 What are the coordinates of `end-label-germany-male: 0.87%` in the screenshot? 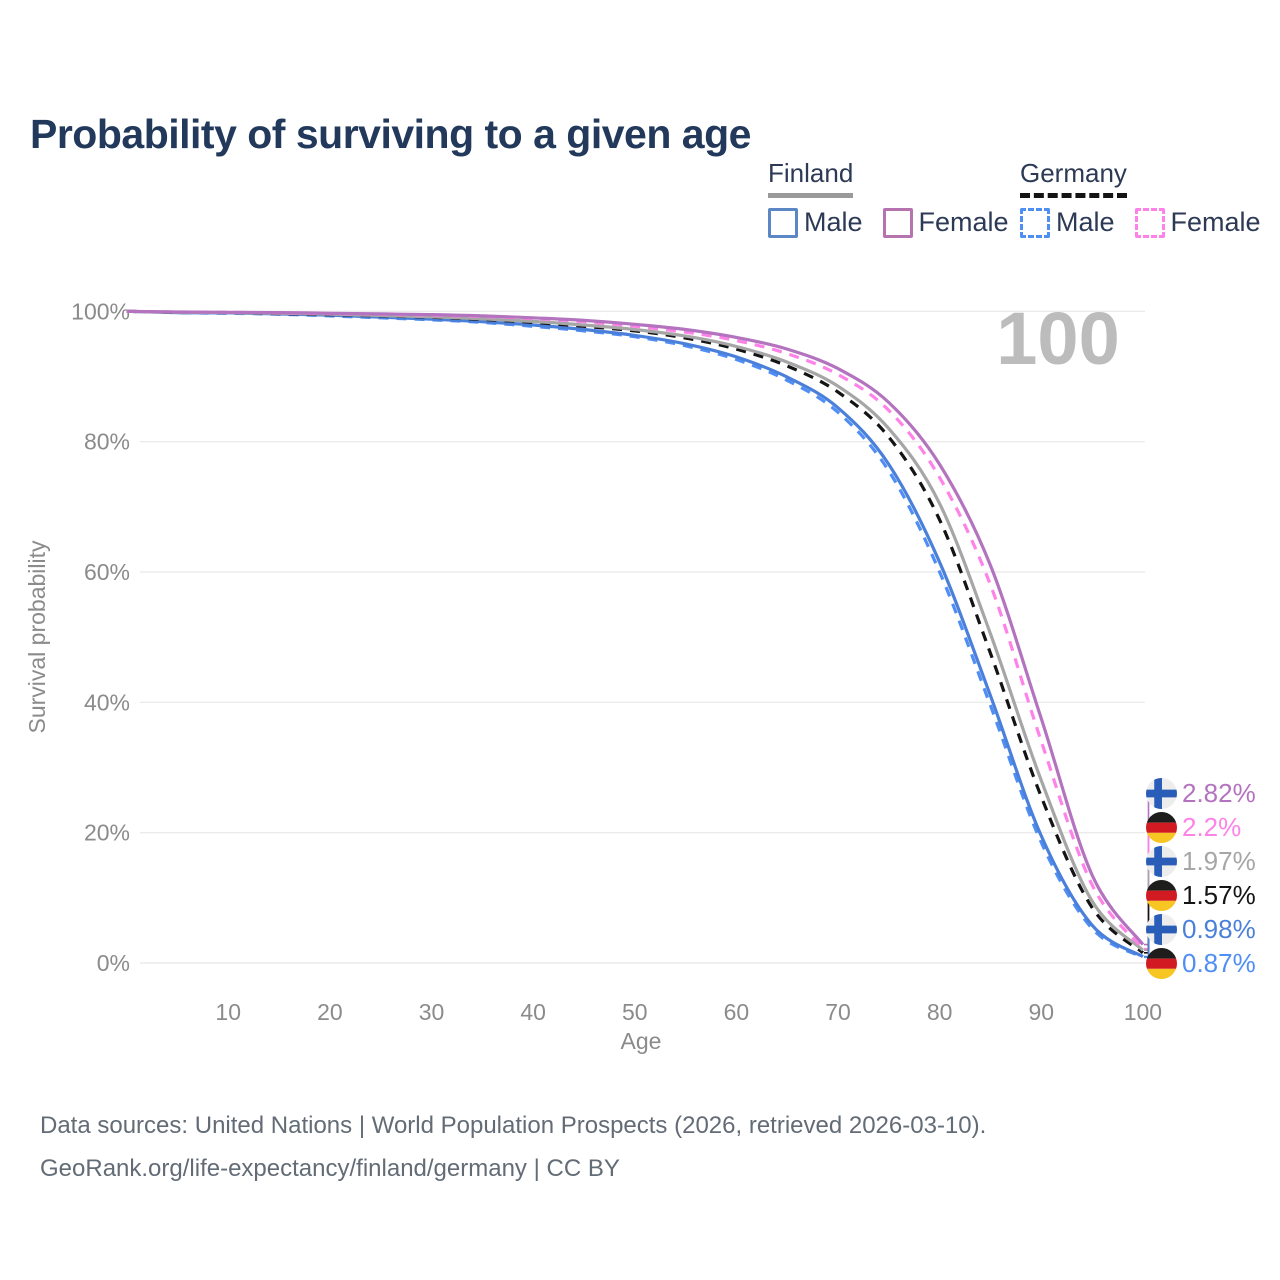 It's located at (1201, 963).